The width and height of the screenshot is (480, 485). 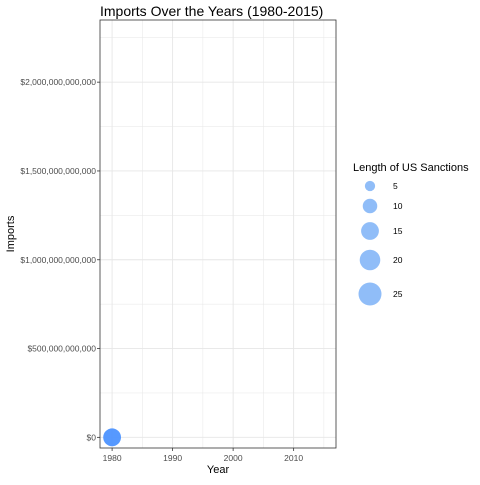 What do you see at coordinates (395, 186) in the screenshot?
I see `legend-label: 5` at bounding box center [395, 186].